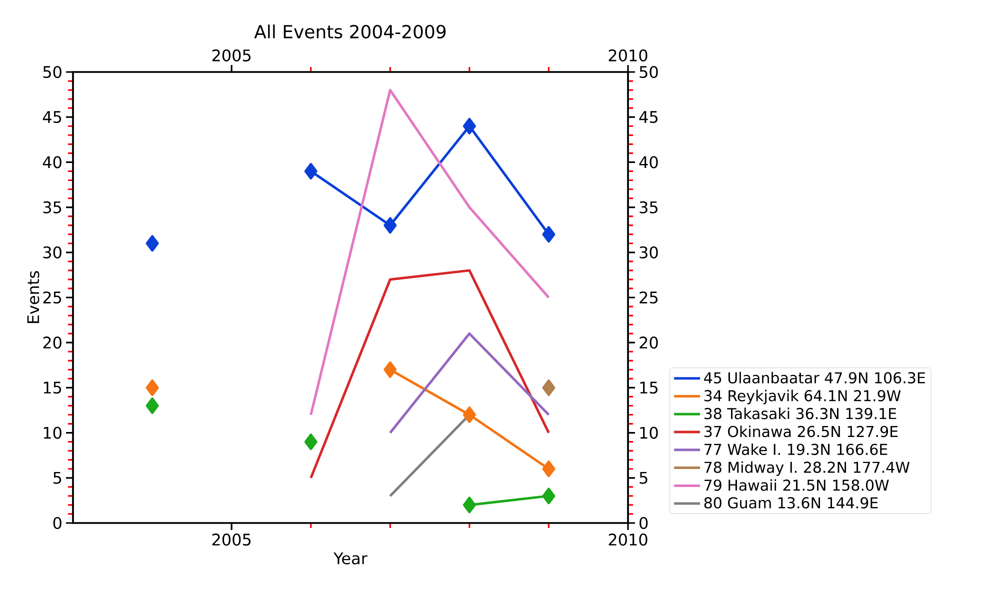 The height and width of the screenshot is (592, 984). I want to click on y2-tick-label: 45, so click(648, 117).